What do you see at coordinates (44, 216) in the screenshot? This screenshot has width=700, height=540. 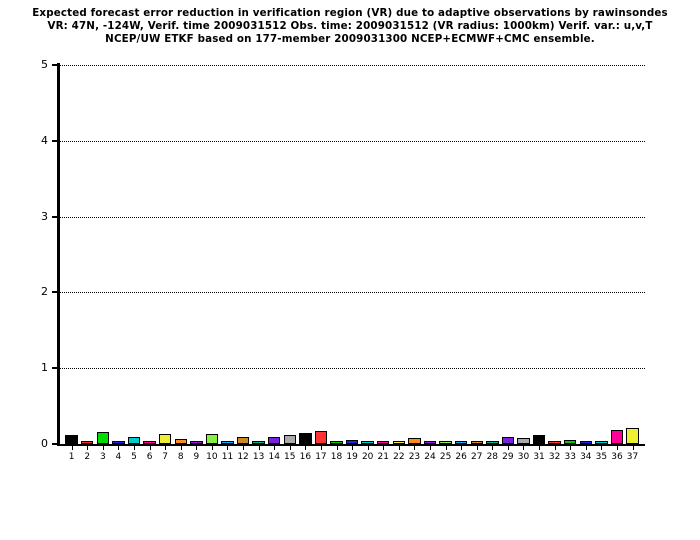 I see `y-axis-label: 3` at bounding box center [44, 216].